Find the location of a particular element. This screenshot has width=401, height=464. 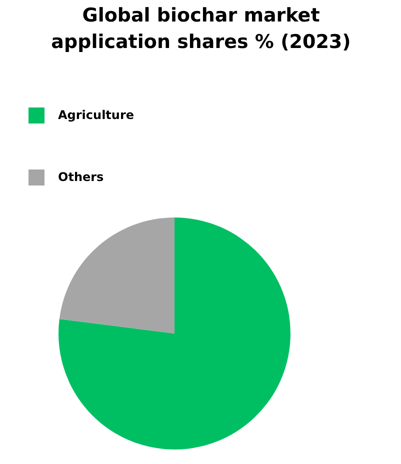

legend-label: Others is located at coordinates (81, 177).